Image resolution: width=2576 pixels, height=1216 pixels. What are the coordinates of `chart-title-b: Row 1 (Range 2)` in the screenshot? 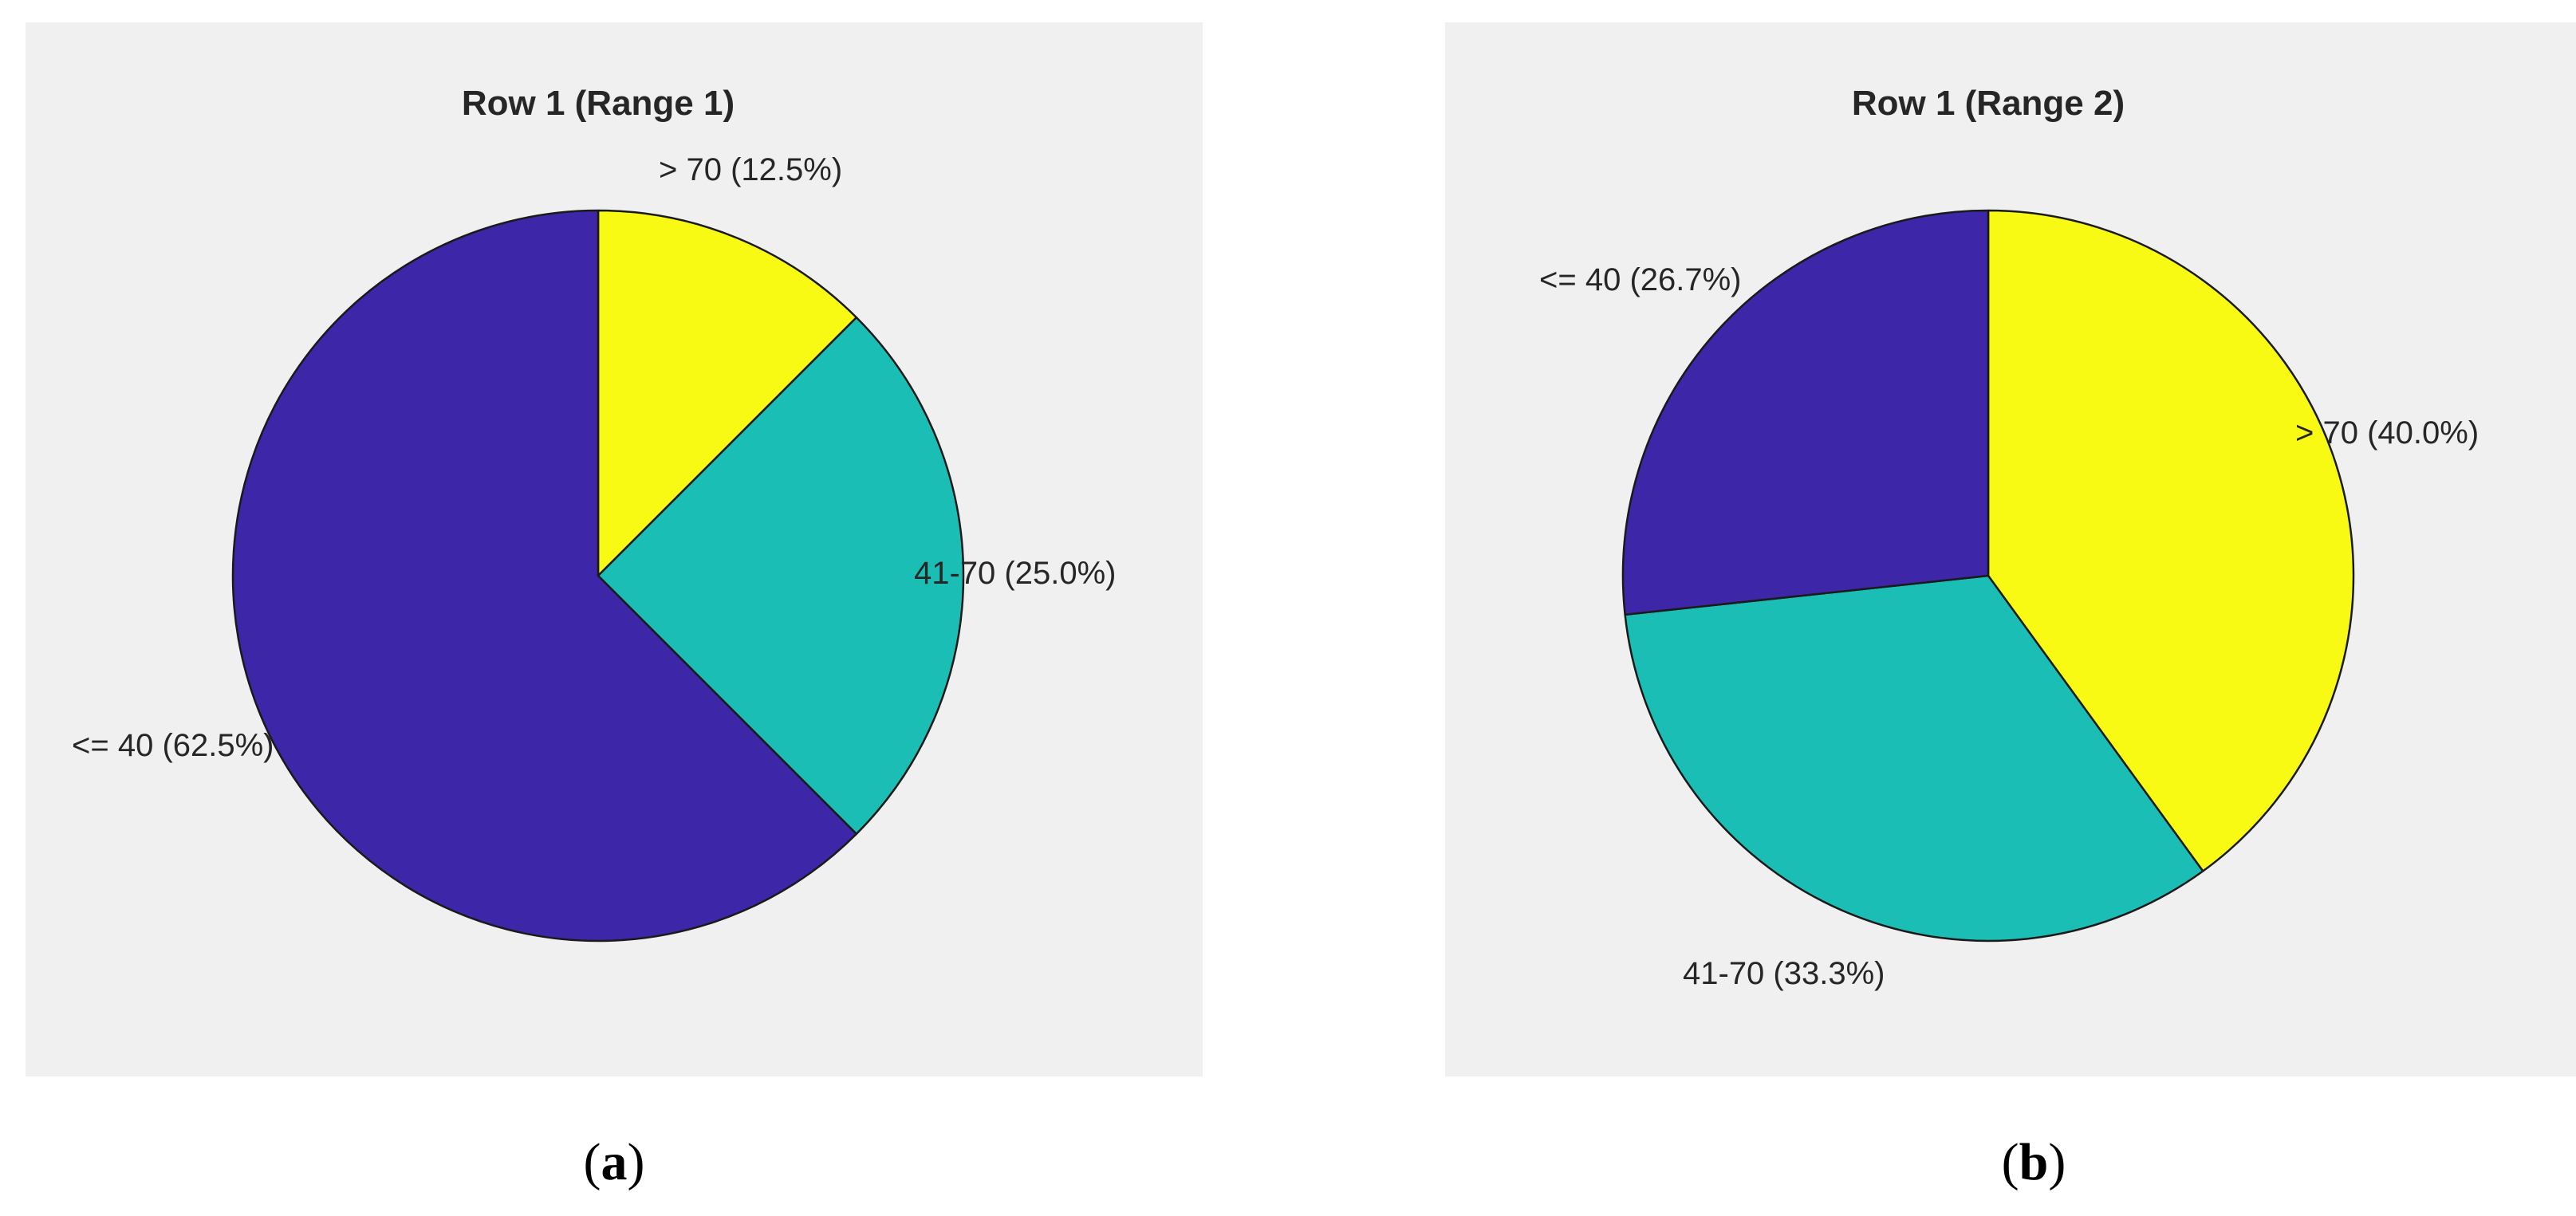 It's located at (1988, 104).